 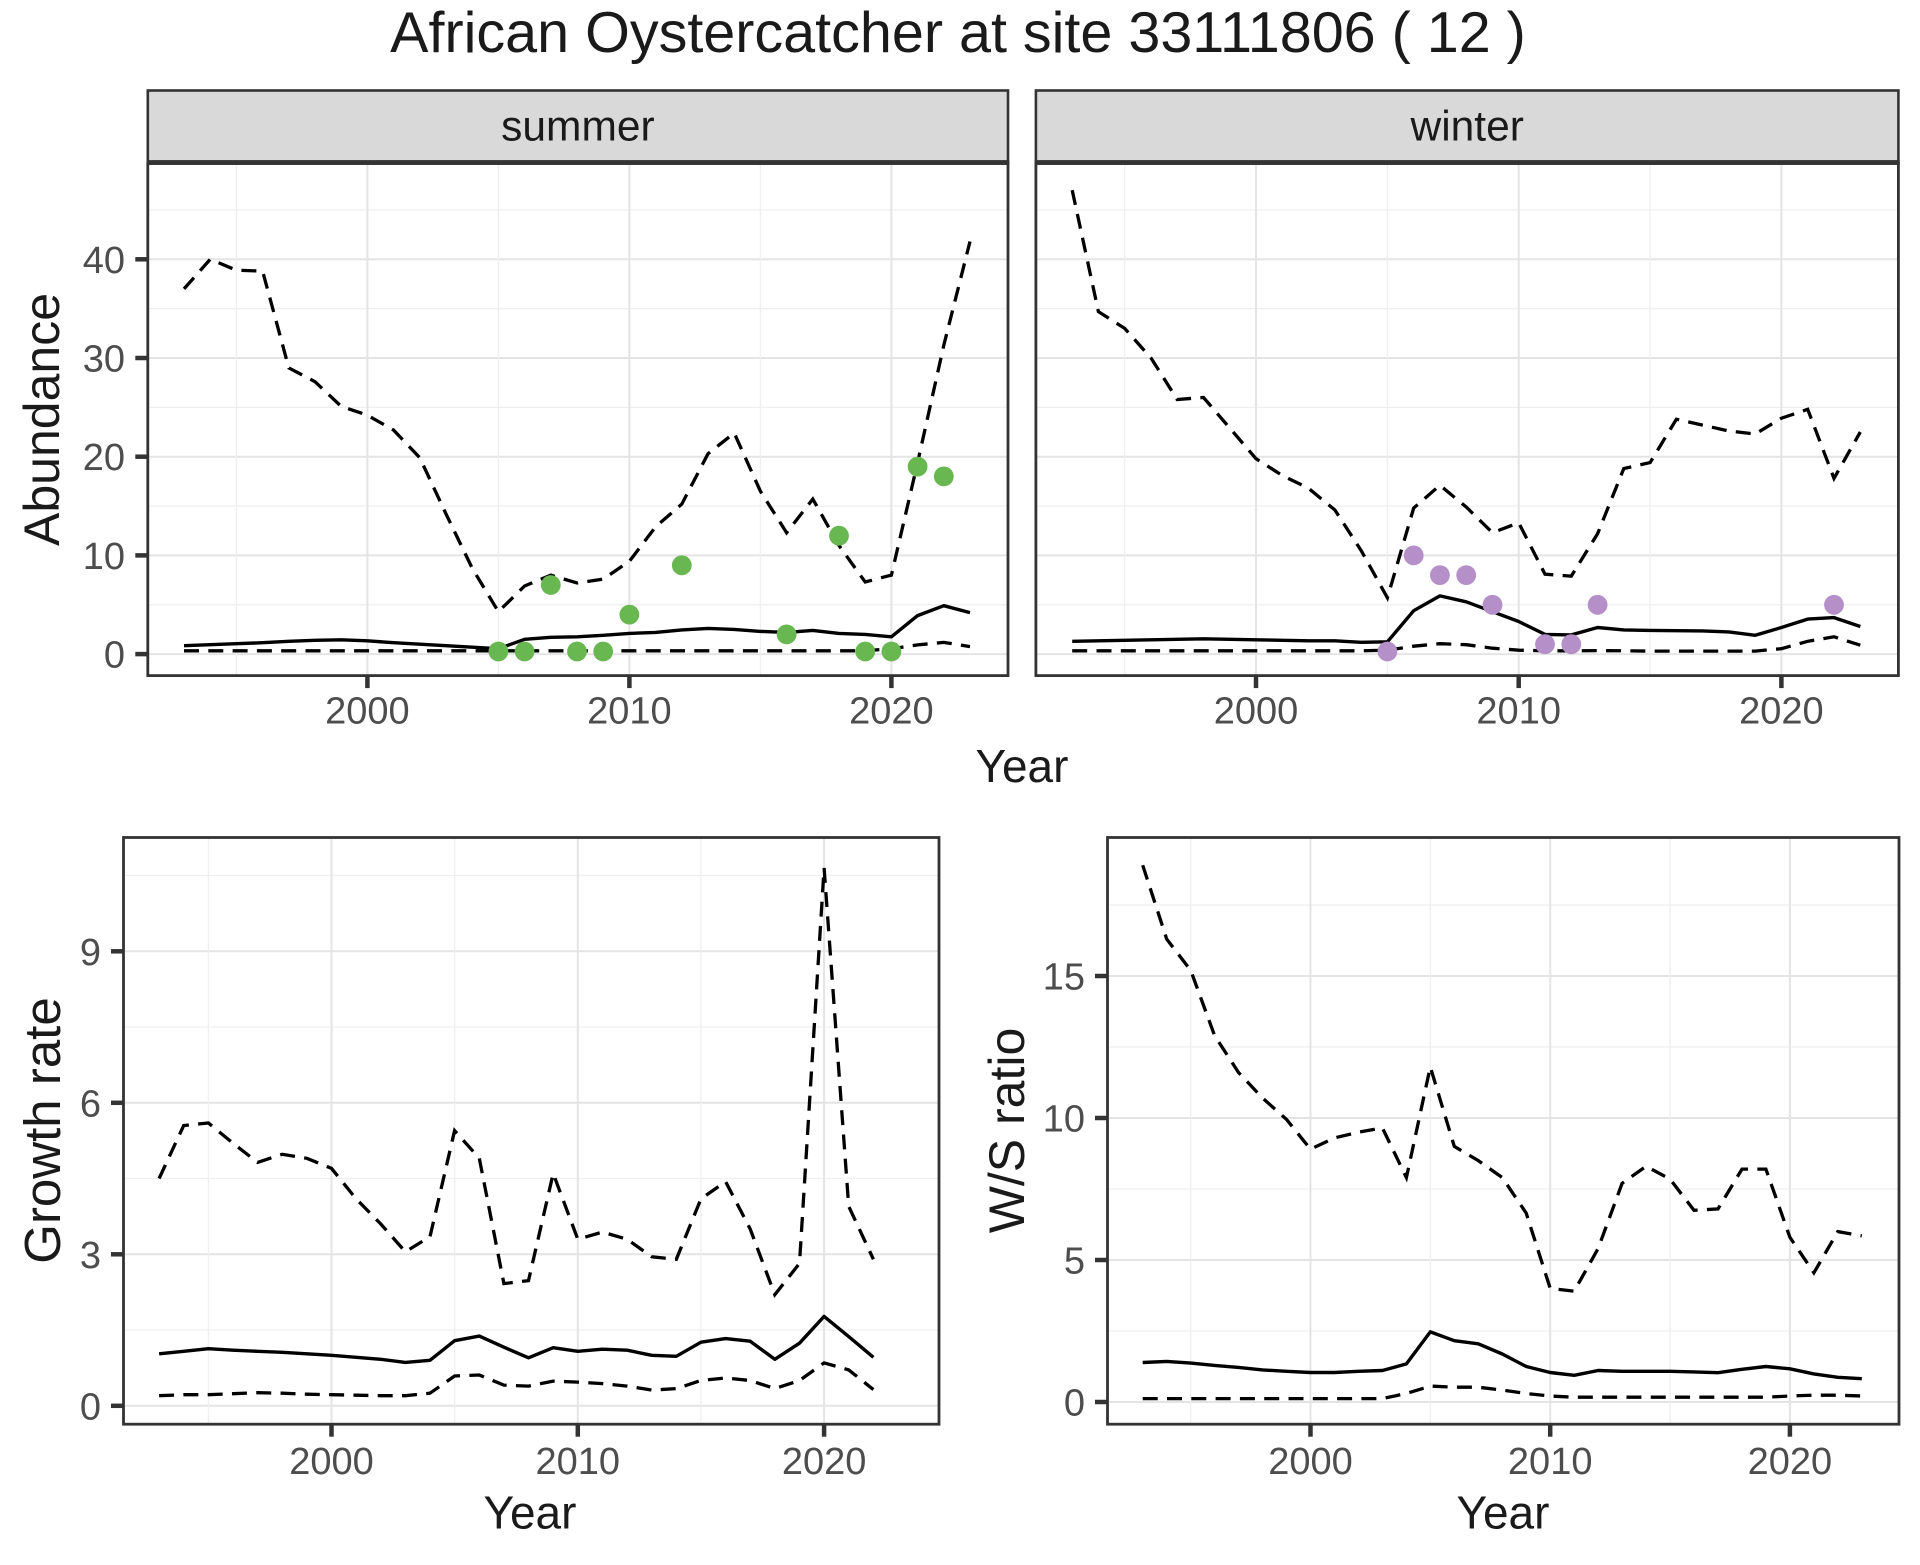 What do you see at coordinates (42, 419) in the screenshot?
I see `svg-text: Abundance` at bounding box center [42, 419].